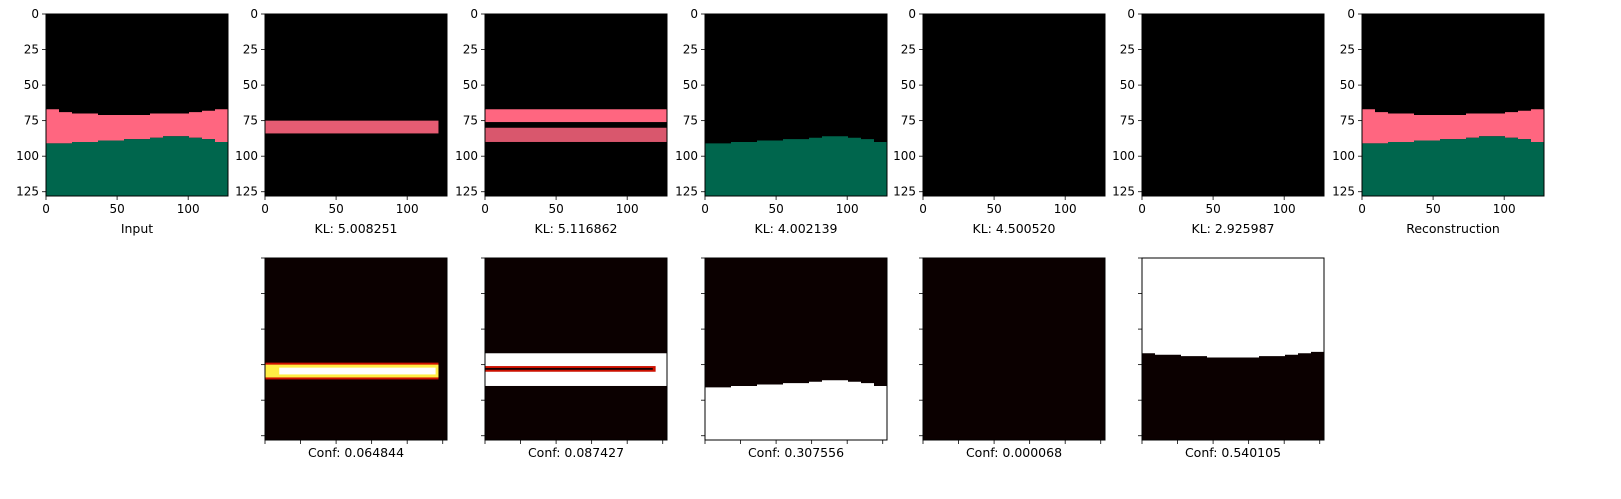  I want to click on panel-label: Input, so click(137, 228).